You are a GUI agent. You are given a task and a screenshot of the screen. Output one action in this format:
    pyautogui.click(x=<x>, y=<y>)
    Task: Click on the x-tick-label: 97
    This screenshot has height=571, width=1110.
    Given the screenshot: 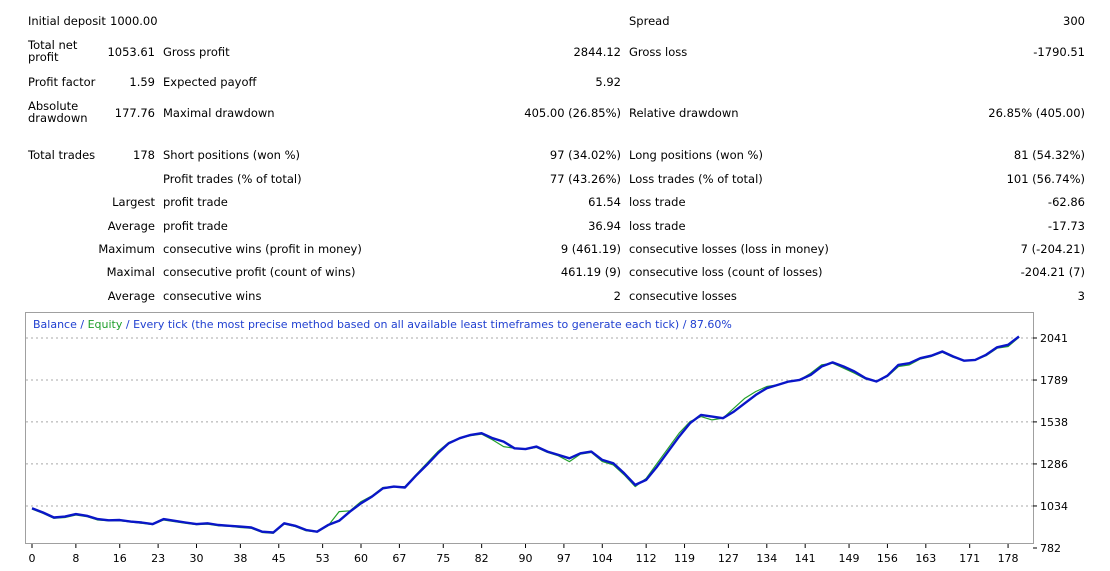 What is the action you would take?
    pyautogui.click(x=564, y=558)
    